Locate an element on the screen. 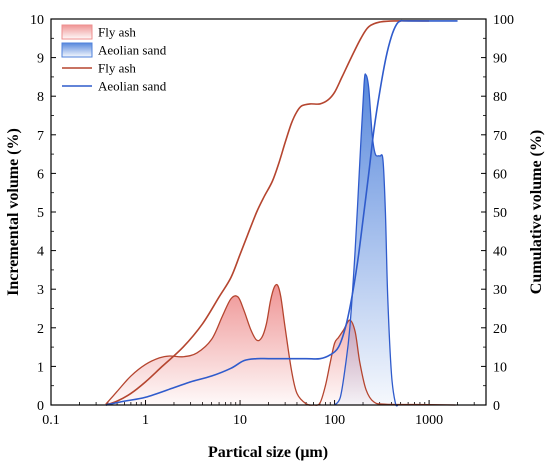 The width and height of the screenshot is (550, 463). y-left-tick-label: 9 is located at coordinates (40, 59).